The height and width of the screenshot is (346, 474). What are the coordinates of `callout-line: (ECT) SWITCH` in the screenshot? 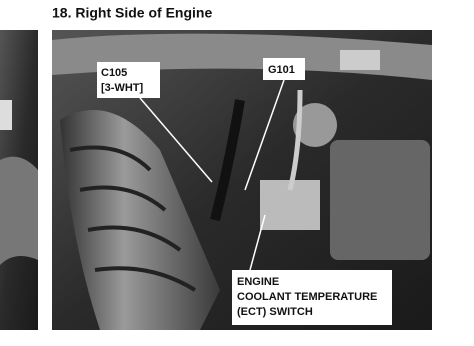 It's located at (275, 312).